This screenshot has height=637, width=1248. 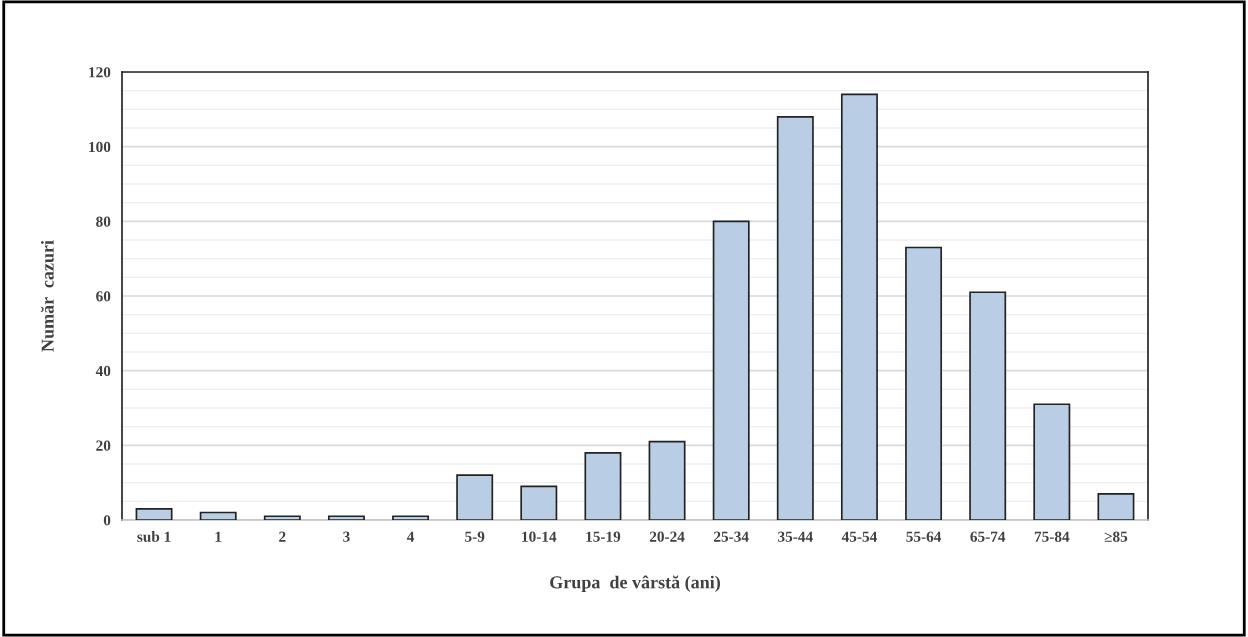 What do you see at coordinates (924, 536) in the screenshot?
I see `x-tick-label: 55-64` at bounding box center [924, 536].